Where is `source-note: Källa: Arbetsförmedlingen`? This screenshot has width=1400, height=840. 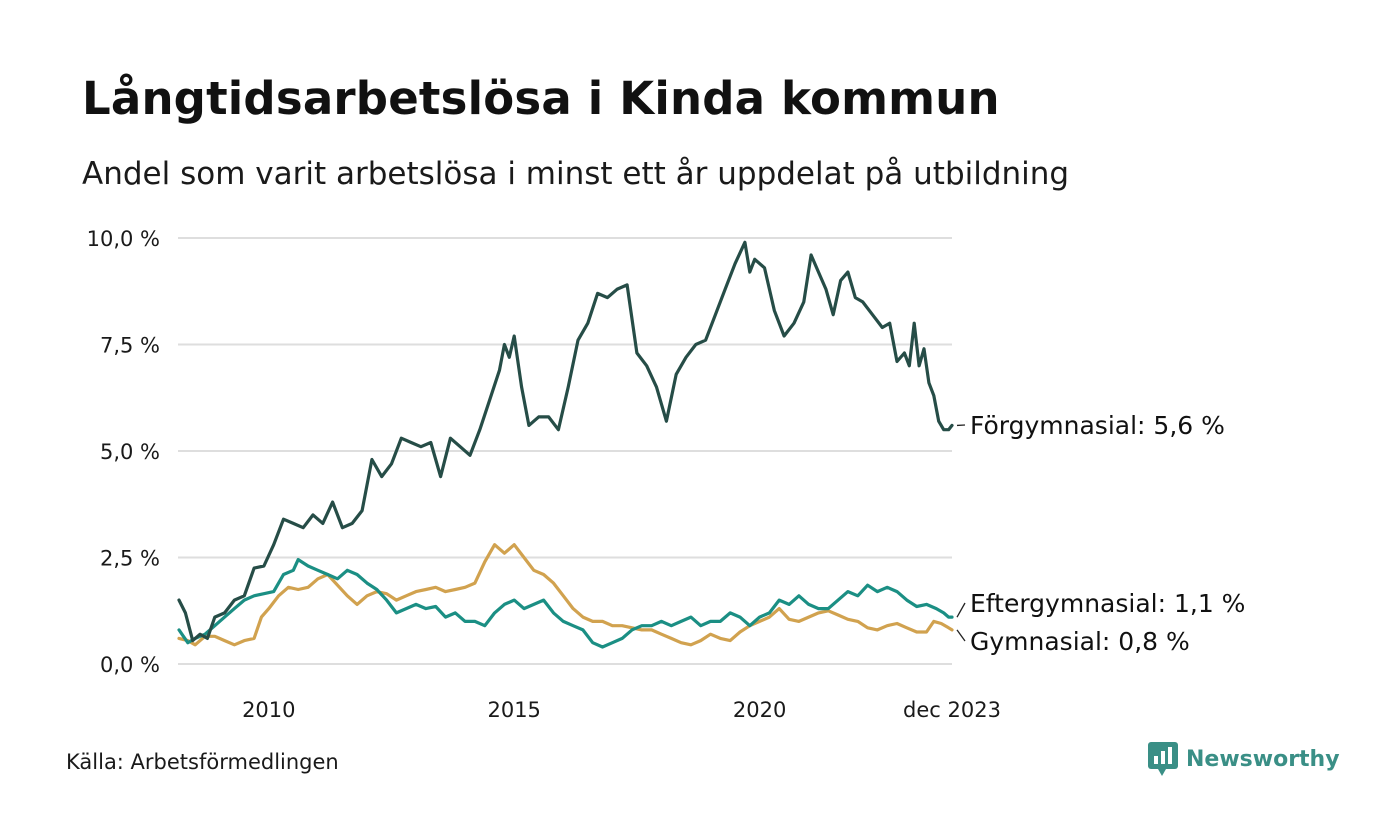 source-note: Källa: Arbetsförmedlingen is located at coordinates (202, 762).